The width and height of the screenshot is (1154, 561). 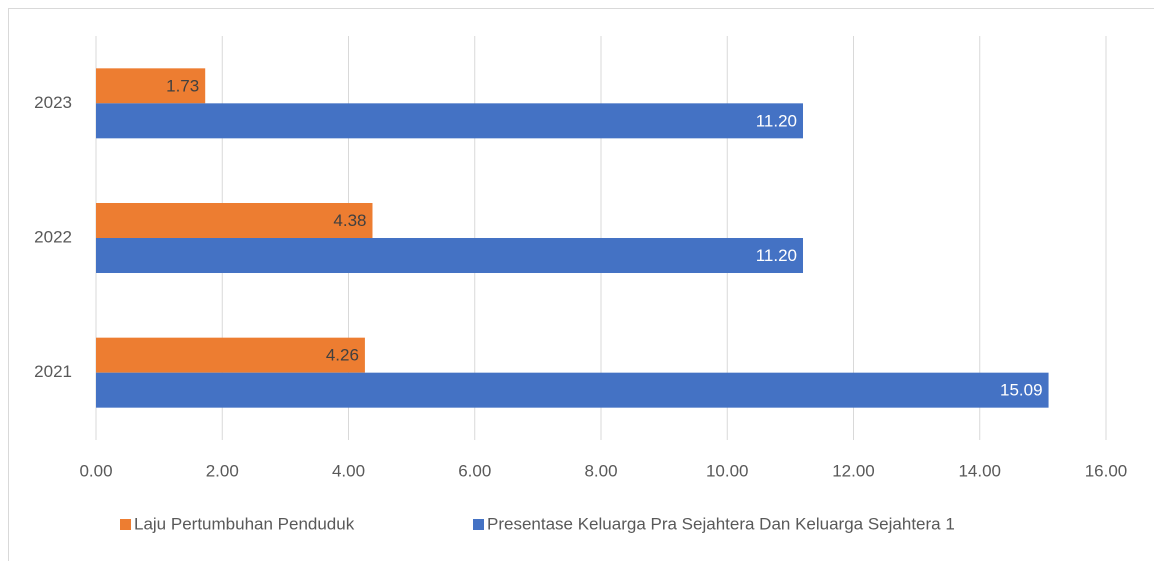 What do you see at coordinates (342, 355) in the screenshot?
I see `data-label: 4.26` at bounding box center [342, 355].